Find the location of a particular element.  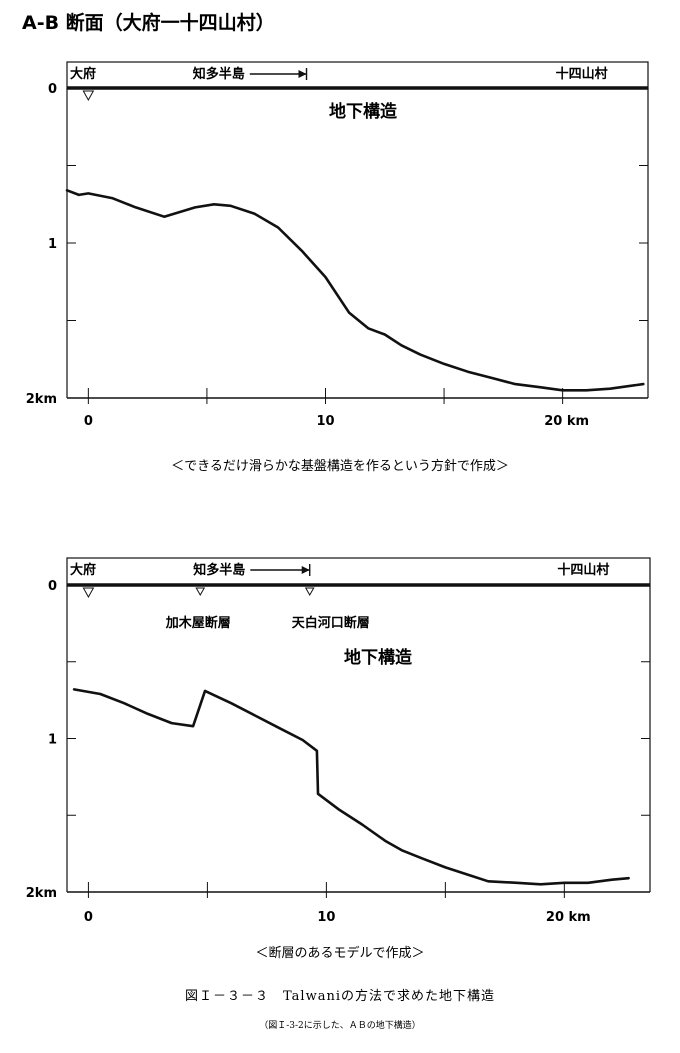

fault-label: 加木屋断層 is located at coordinates (198, 623).